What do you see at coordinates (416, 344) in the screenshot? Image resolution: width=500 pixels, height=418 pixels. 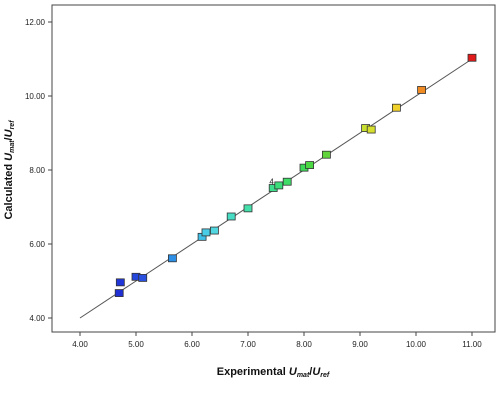 I see `x-tick-label: 10.00` at bounding box center [416, 344].